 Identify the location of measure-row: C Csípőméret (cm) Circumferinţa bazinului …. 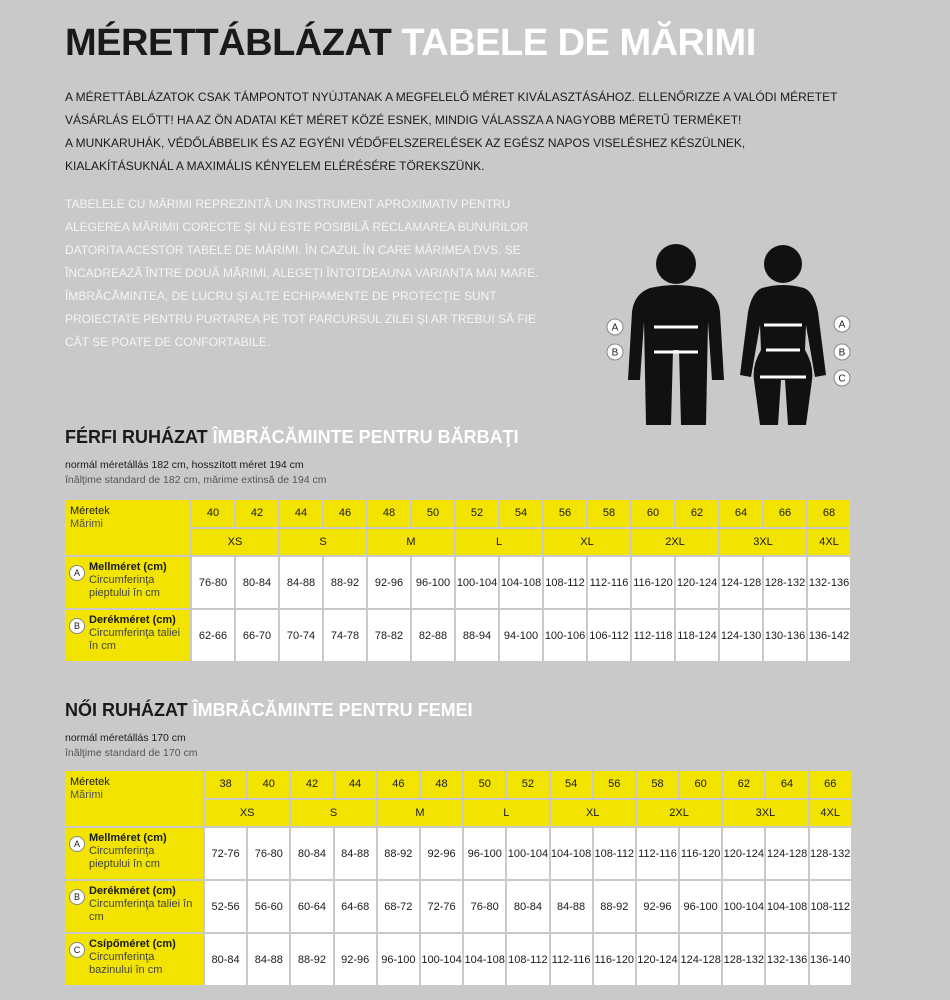
(458, 959).